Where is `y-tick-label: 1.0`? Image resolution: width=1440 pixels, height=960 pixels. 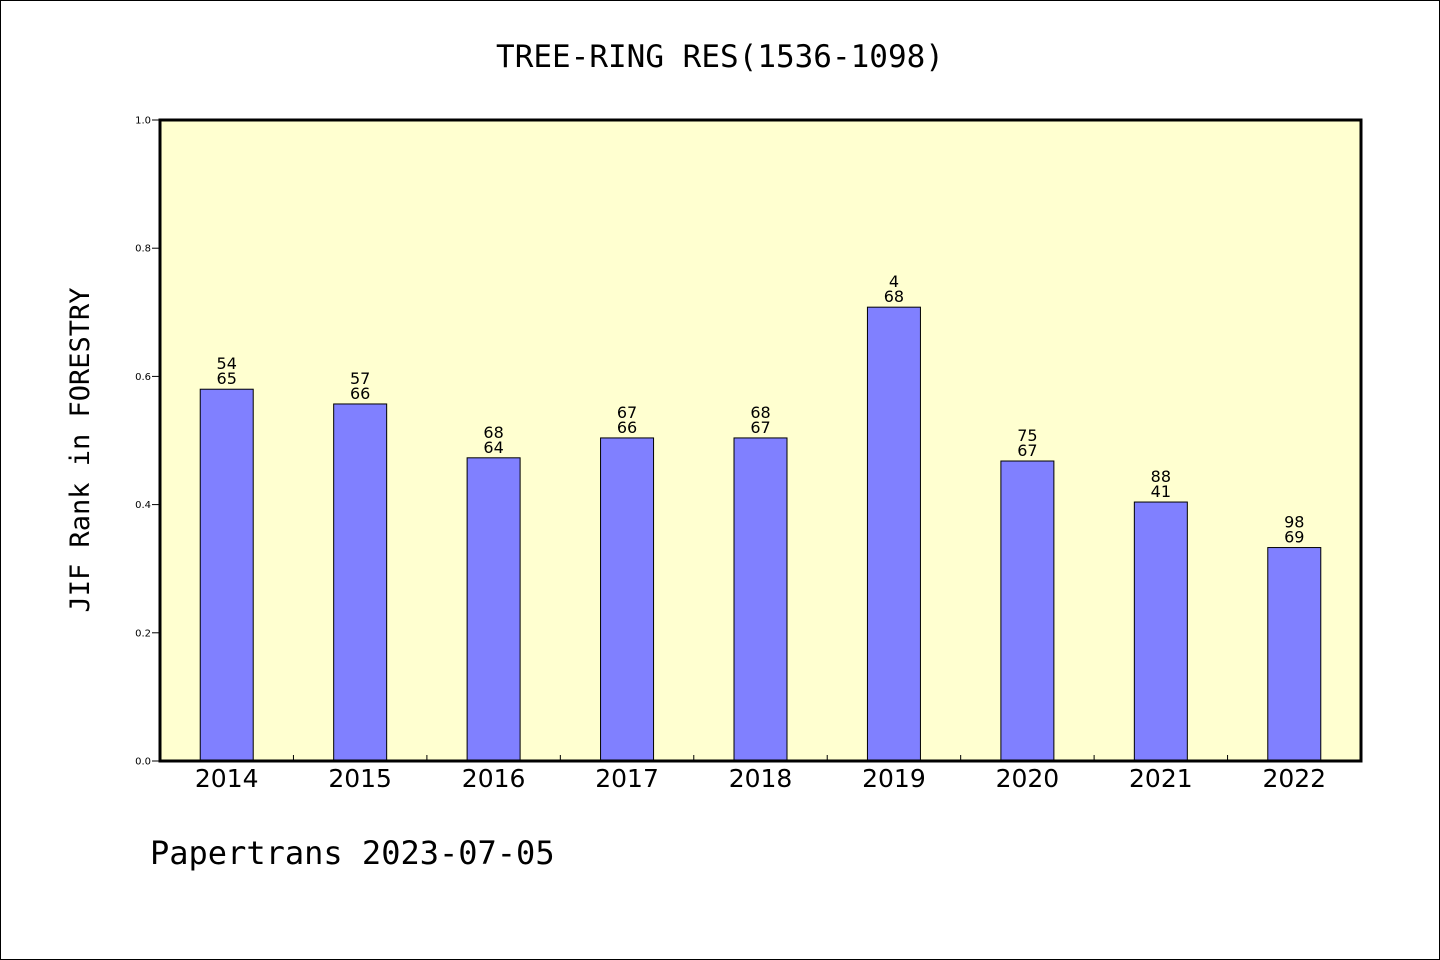 y-tick-label: 1.0 is located at coordinates (143, 121).